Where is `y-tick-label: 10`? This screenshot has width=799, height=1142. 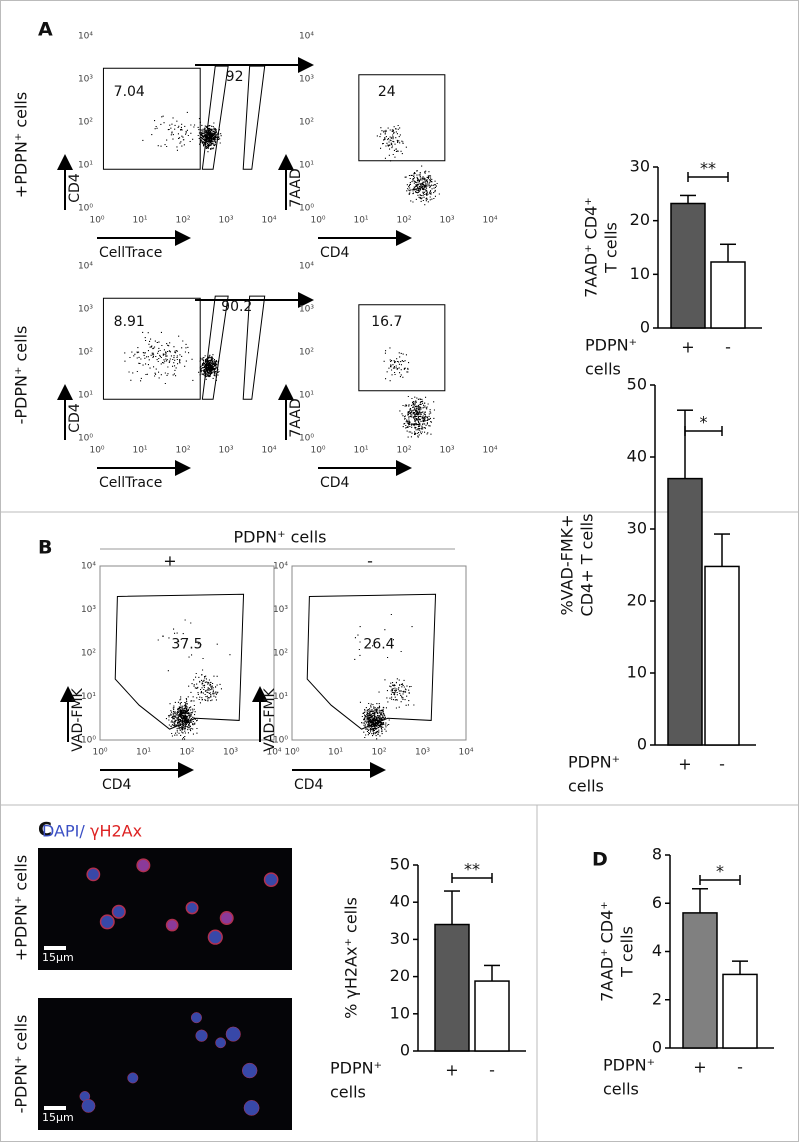 y-tick-label: 10 is located at coordinates (637, 672).